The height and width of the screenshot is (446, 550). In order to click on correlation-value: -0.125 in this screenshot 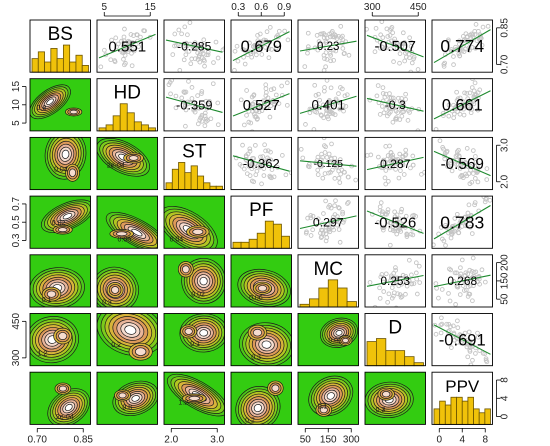, I will do `click(329, 164)`.